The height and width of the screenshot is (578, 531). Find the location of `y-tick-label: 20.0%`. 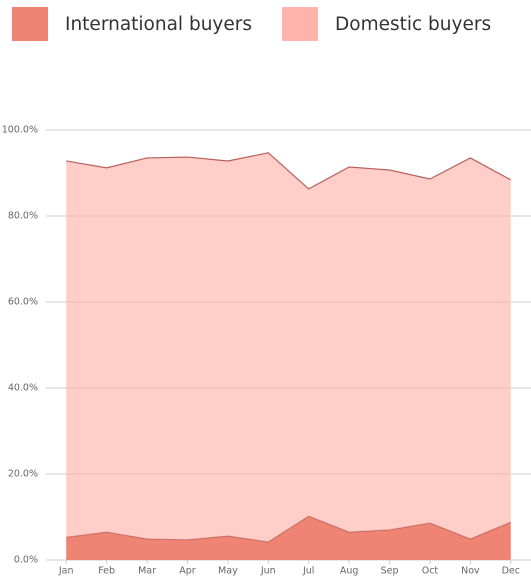

y-tick-label: 20.0% is located at coordinates (23, 474).